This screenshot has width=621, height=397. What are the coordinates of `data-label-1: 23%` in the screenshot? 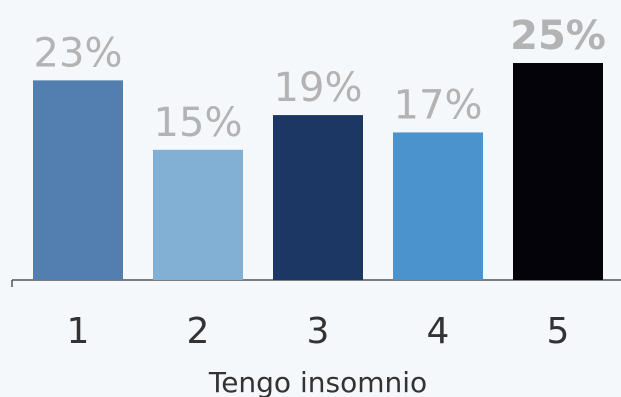 It's located at (78, 53).